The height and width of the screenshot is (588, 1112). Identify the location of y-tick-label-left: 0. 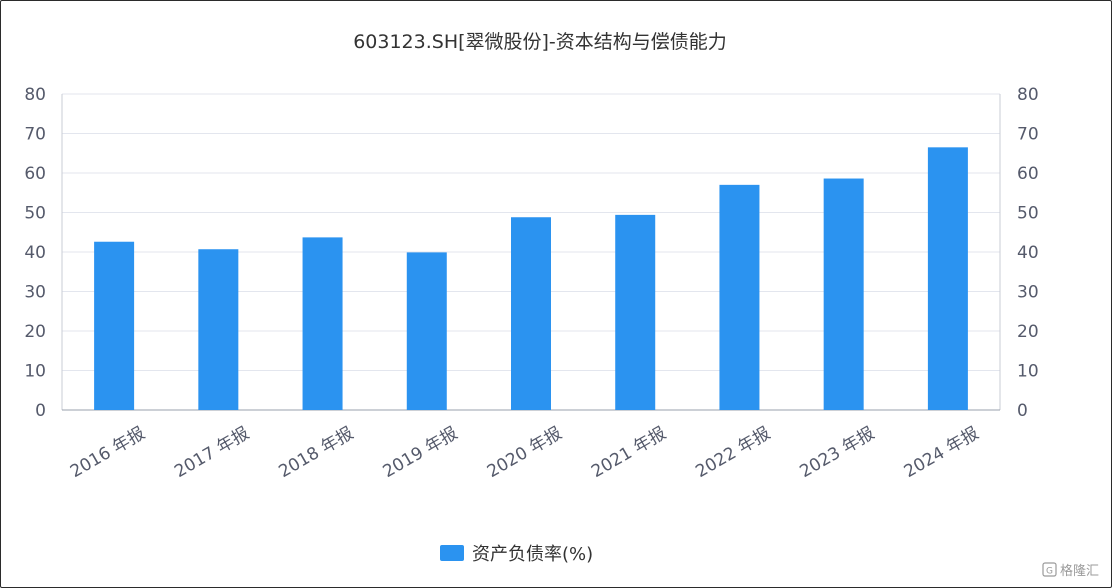
(40, 411).